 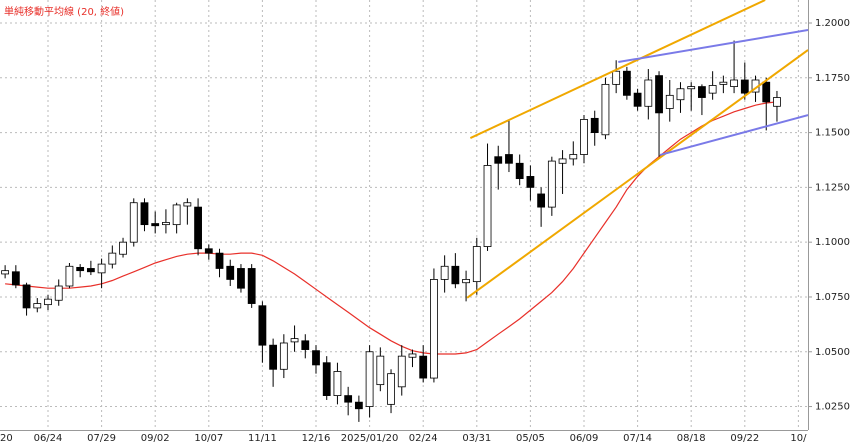 I want to click on chart-title: 単純移動平均線 (20, 終値), so click(x=64, y=11).